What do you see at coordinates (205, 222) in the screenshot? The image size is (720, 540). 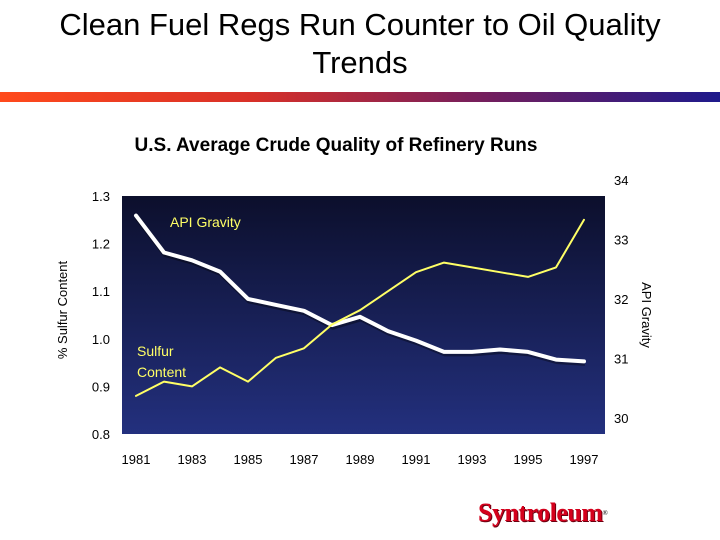 I see `api-gravity-series-label: API Gravity` at bounding box center [205, 222].